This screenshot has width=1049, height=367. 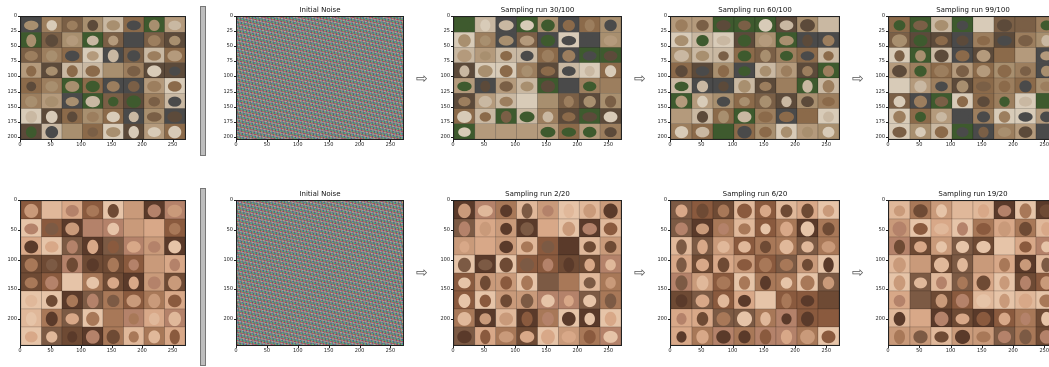 I want to click on y-tick-label: 100, so click(x=228, y=76).